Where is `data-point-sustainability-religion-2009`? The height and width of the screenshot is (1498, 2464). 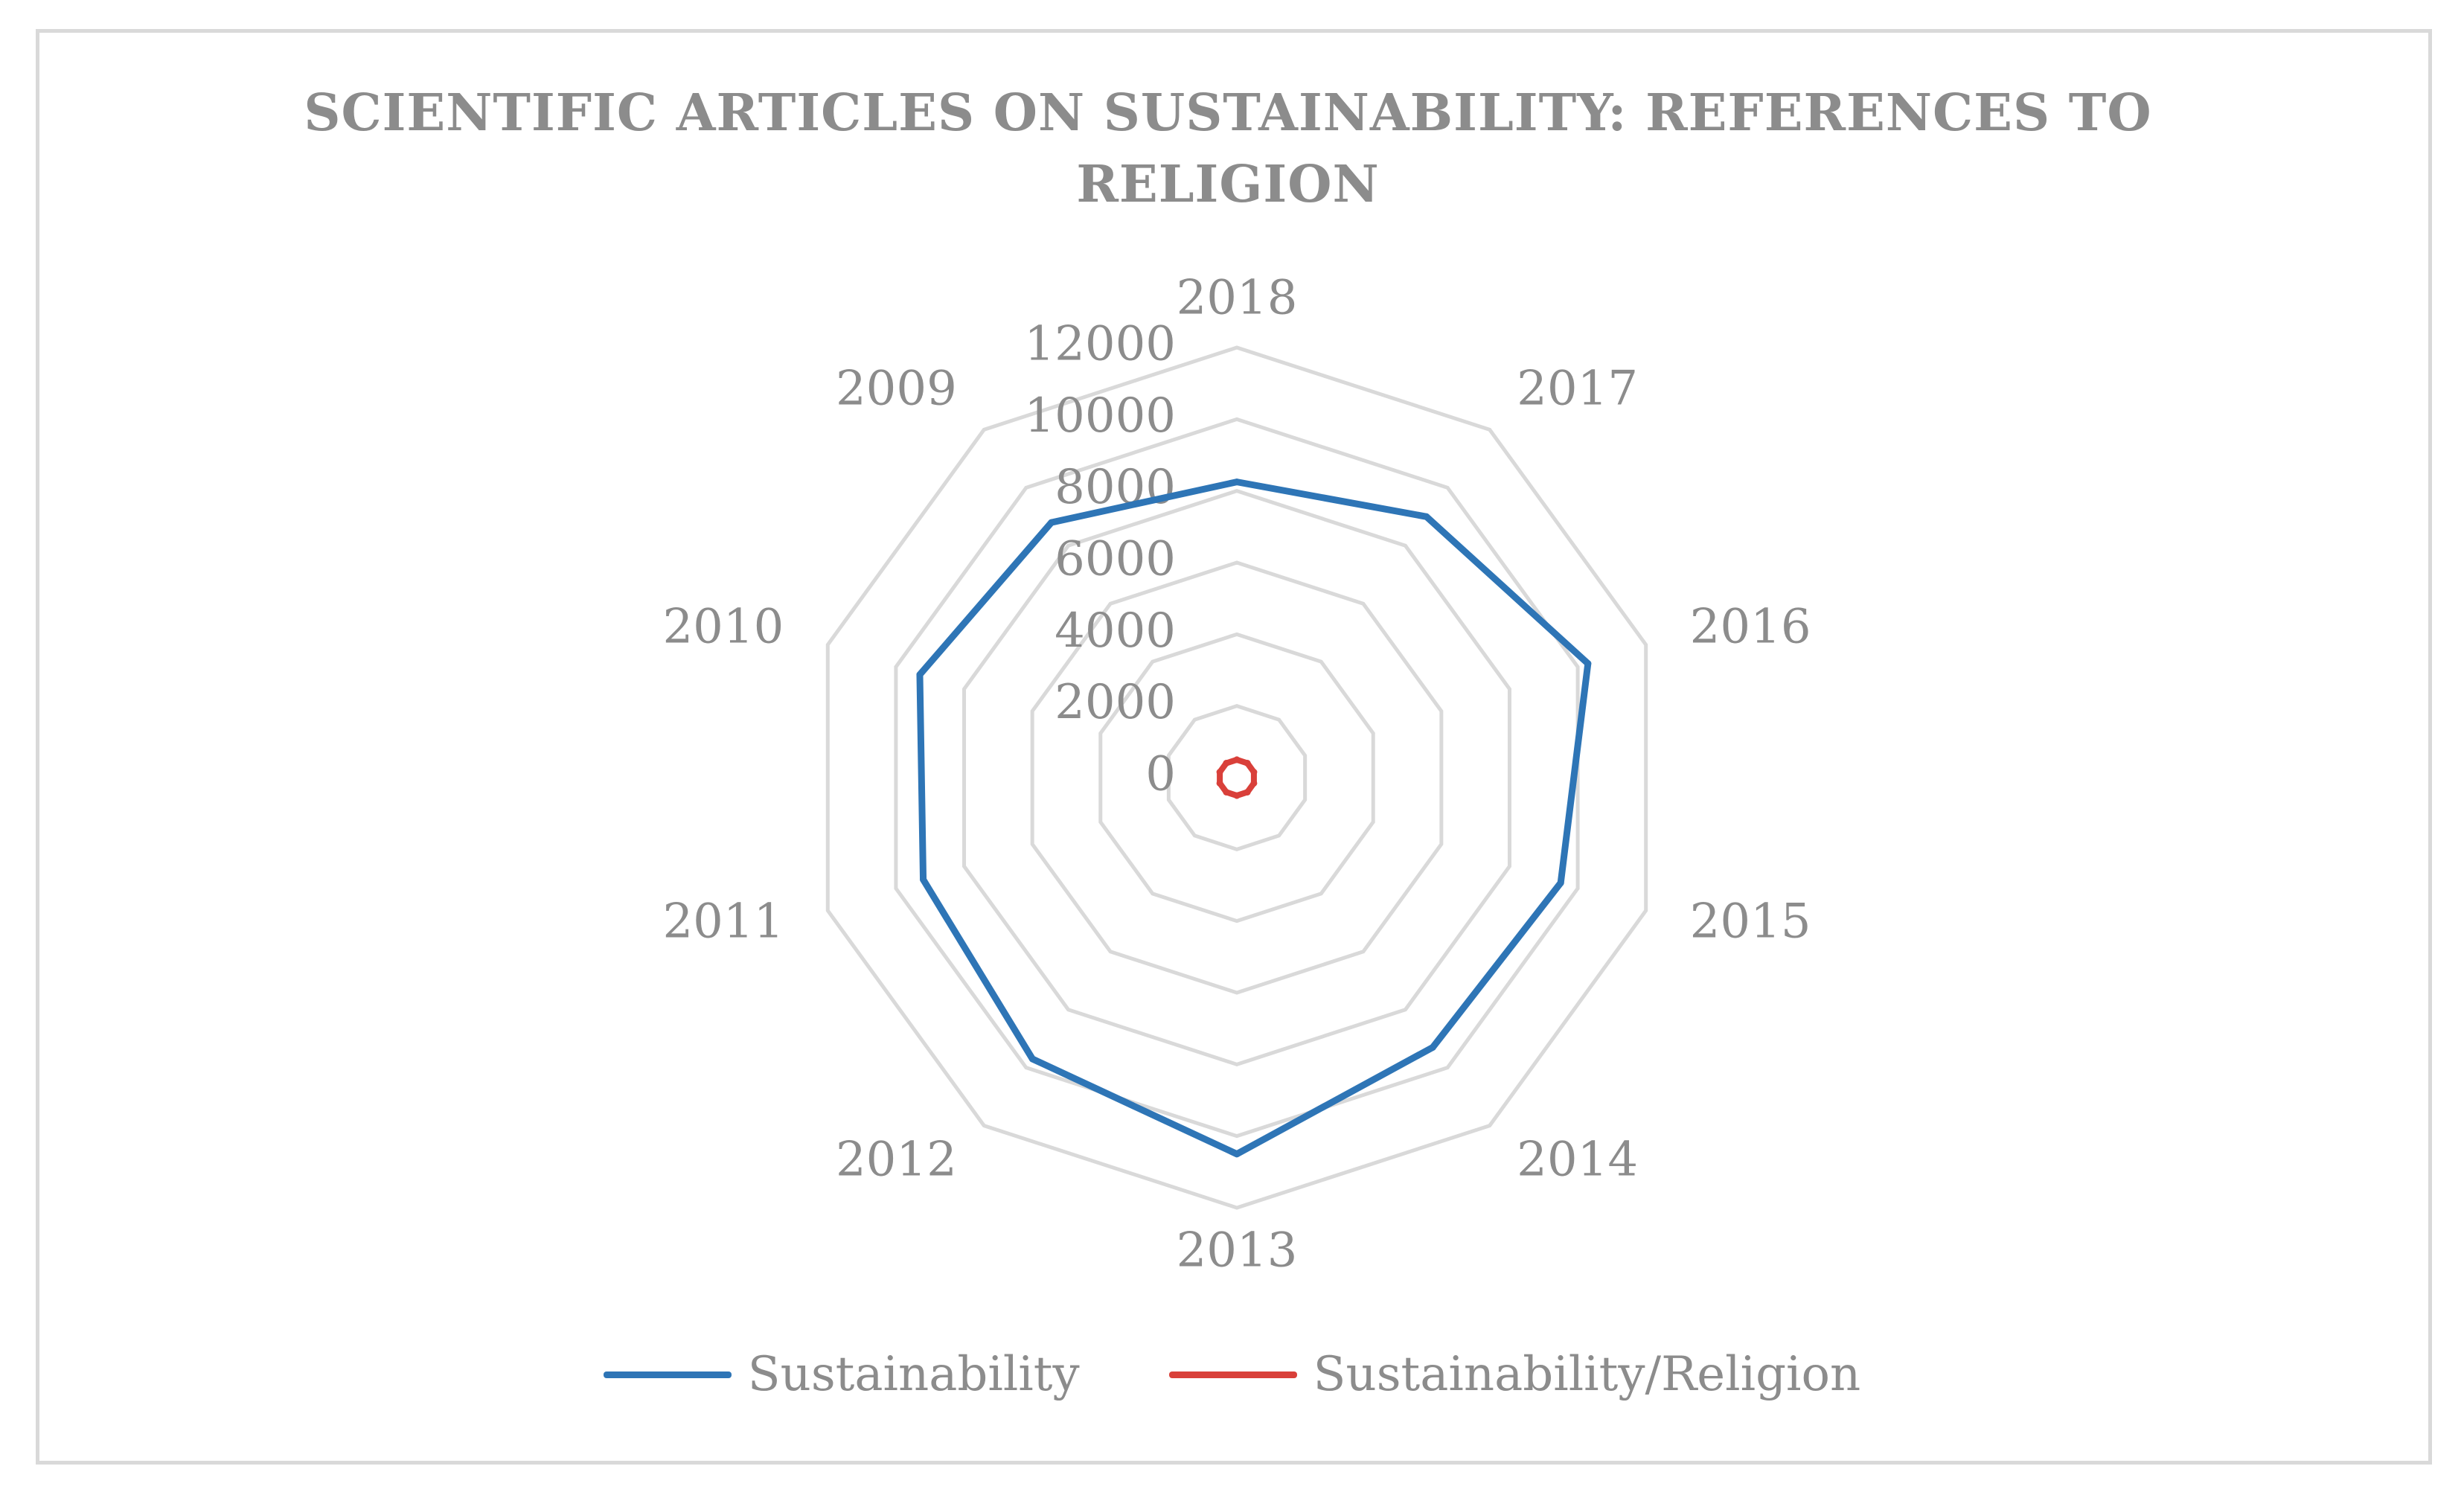 data-point-sustainability-religion-2009 is located at coordinates (1226, 763).